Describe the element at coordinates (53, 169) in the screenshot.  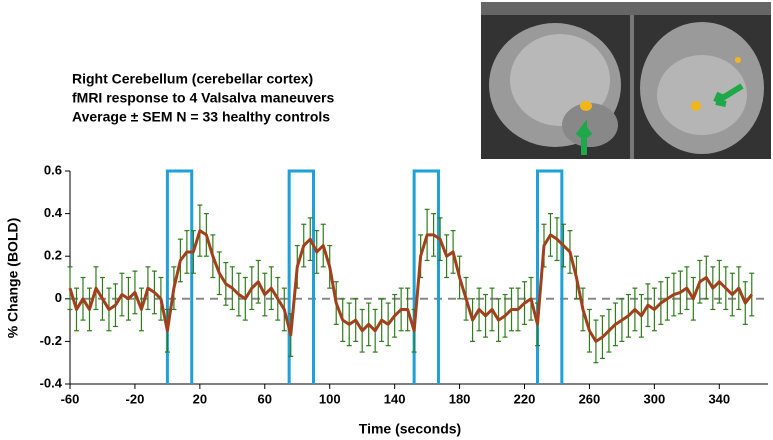
I see `y-tick-label: 0.6` at that location.